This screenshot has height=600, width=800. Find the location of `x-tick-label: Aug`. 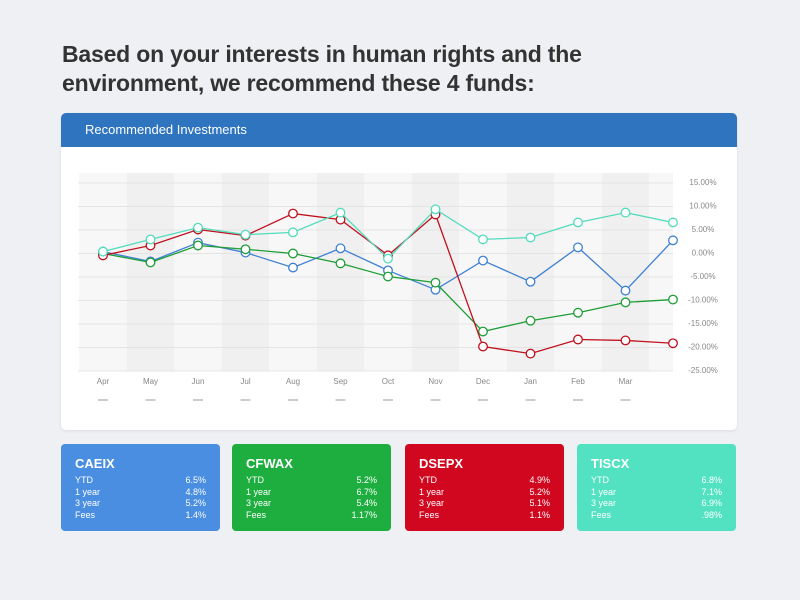

x-tick-label: Aug is located at coordinates (293, 381).